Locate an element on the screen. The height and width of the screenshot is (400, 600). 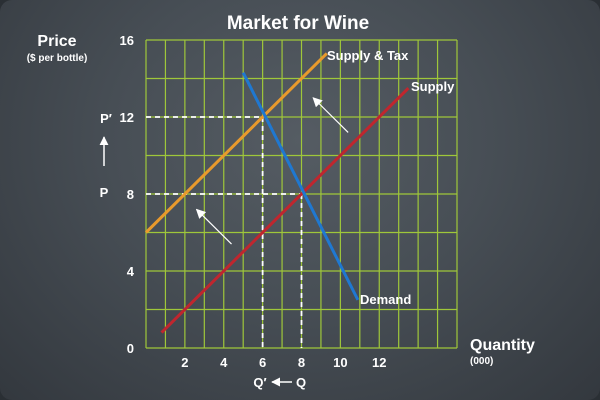
series-line-demand is located at coordinates (300, 186).